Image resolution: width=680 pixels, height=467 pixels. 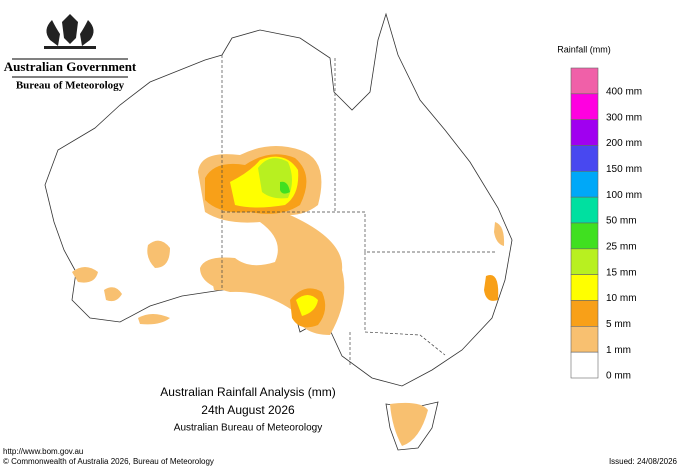 What do you see at coordinates (624, 195) in the screenshot?
I see `legend-label: 100 mm` at bounding box center [624, 195].